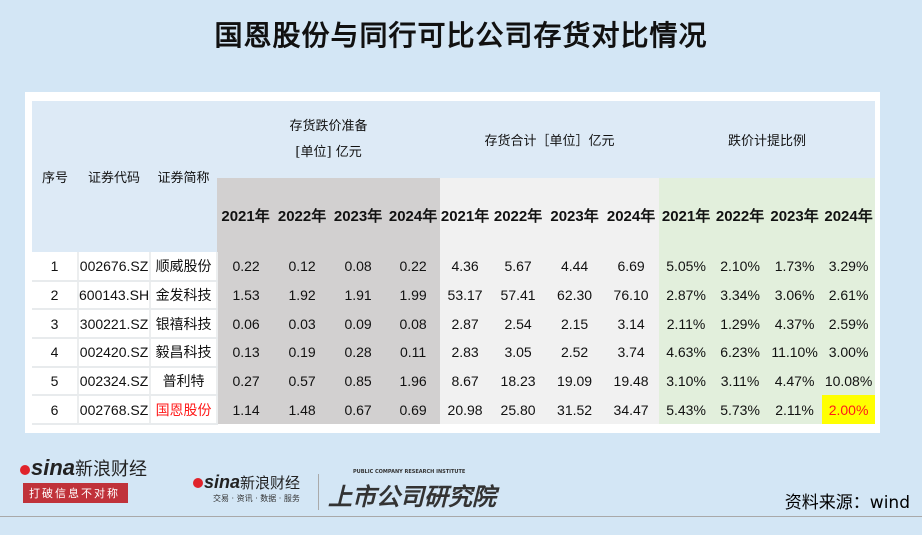 This screenshot has width=922, height=535. I want to click on cell-ratio: 3.29%, so click(849, 266).